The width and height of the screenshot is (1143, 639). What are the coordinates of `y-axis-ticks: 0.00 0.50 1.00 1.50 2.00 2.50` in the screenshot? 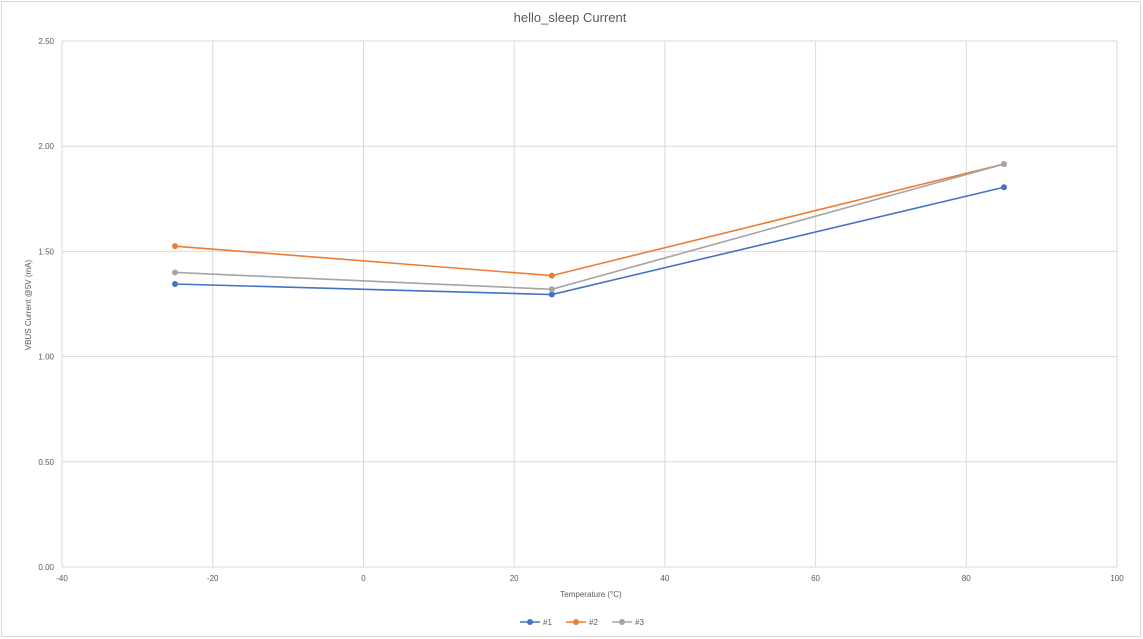 It's located at (46, 304).